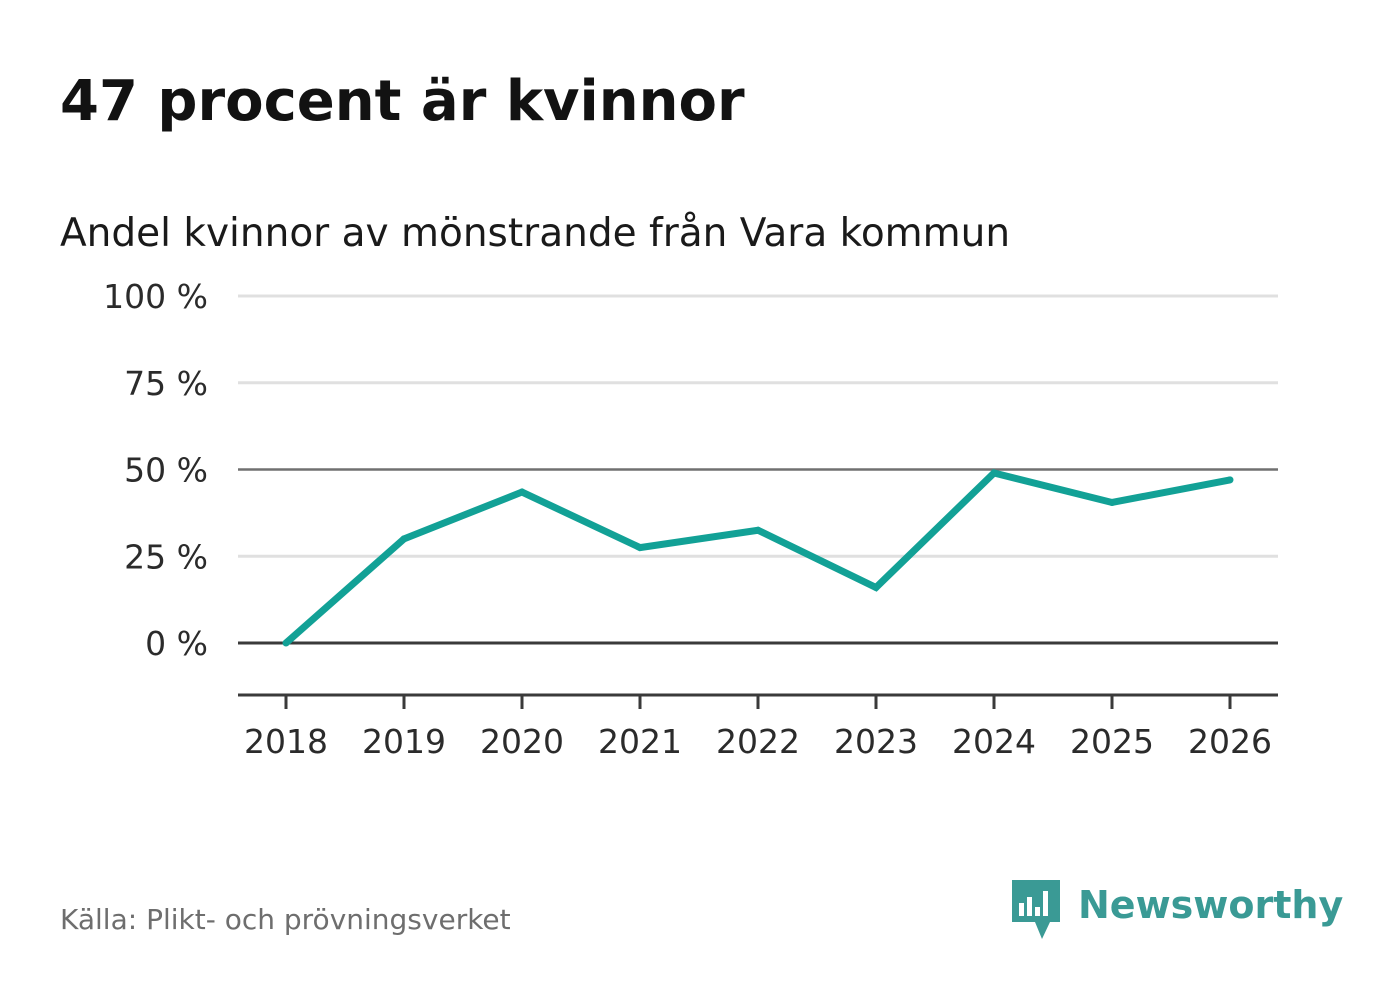 The image size is (1382, 999). I want to click on x-tick-label: 2020, so click(522, 741).